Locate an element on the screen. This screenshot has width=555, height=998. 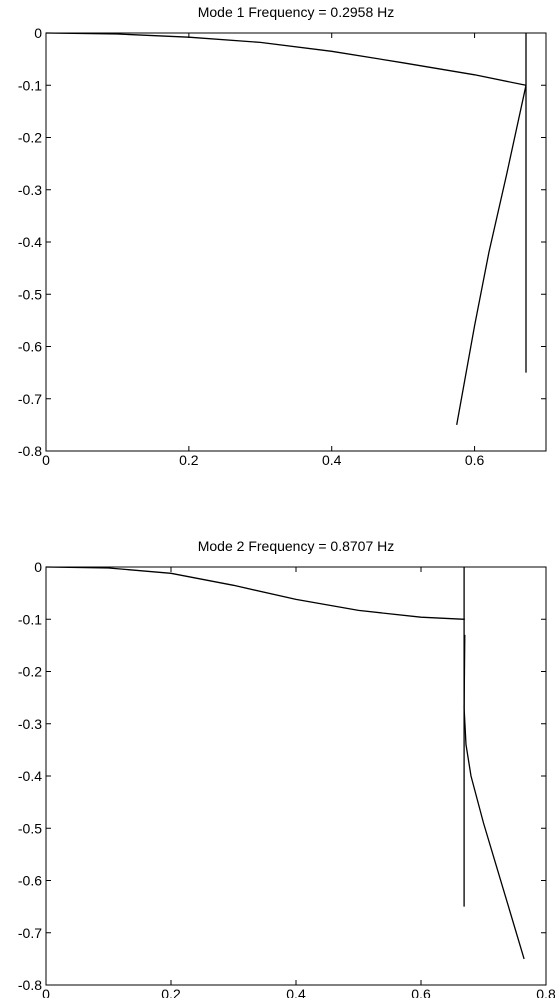
chart-title: Mode 1 Frequency = 0.2958 Hz is located at coordinates (296, 12).